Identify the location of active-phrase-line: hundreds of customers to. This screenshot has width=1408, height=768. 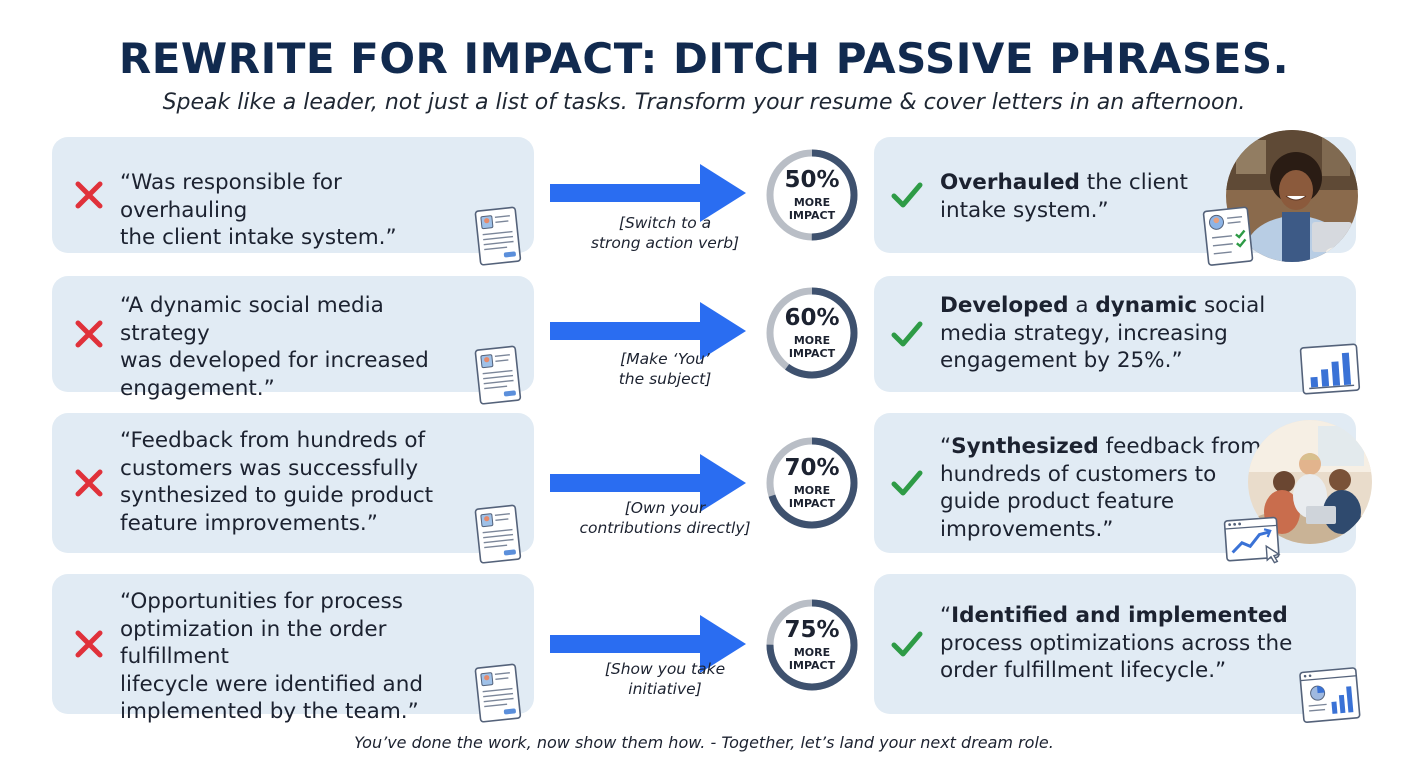
(1128, 475).